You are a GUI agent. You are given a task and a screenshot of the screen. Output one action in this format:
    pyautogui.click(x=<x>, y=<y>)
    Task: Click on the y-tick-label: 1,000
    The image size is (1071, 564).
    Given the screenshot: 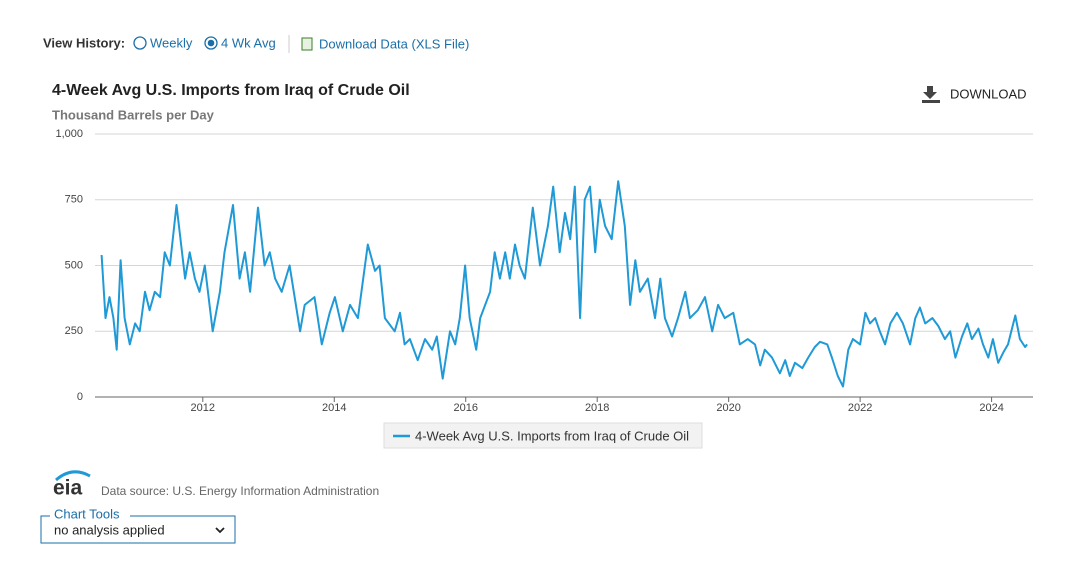 What is the action you would take?
    pyautogui.click(x=69, y=134)
    